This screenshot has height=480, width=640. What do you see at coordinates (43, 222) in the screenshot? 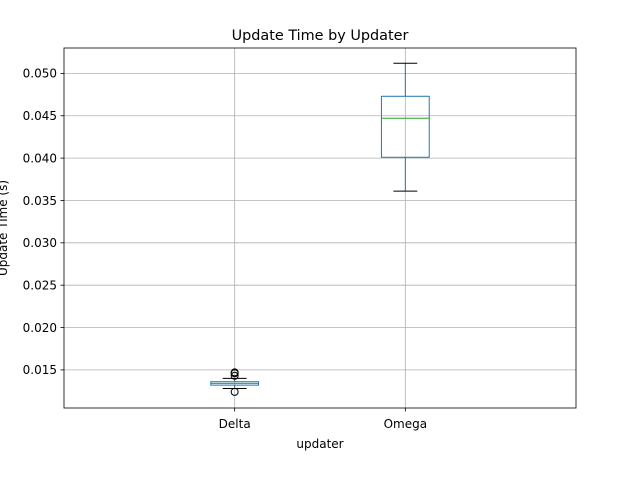
I see `y-axis-ticks: 0.015 0.020 0.025 0.030 0.035 0.040 0.045 0.050` at bounding box center [43, 222].